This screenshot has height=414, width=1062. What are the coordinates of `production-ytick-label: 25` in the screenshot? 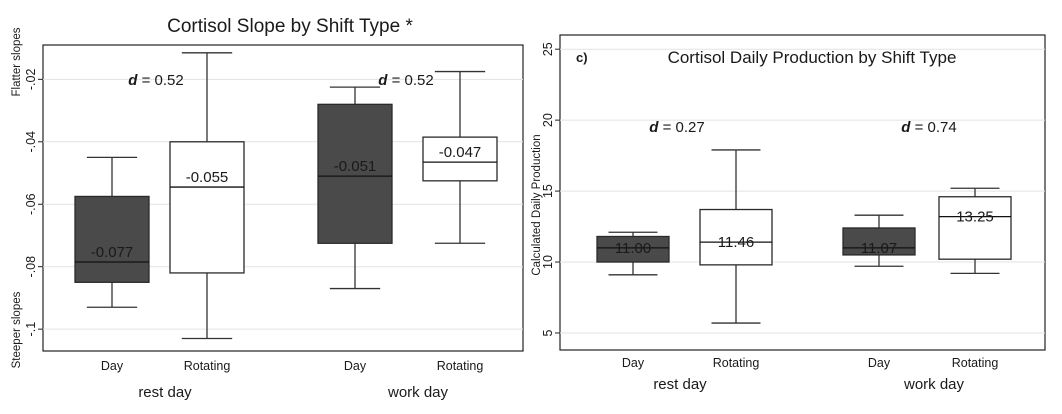 It's located at (548, 49).